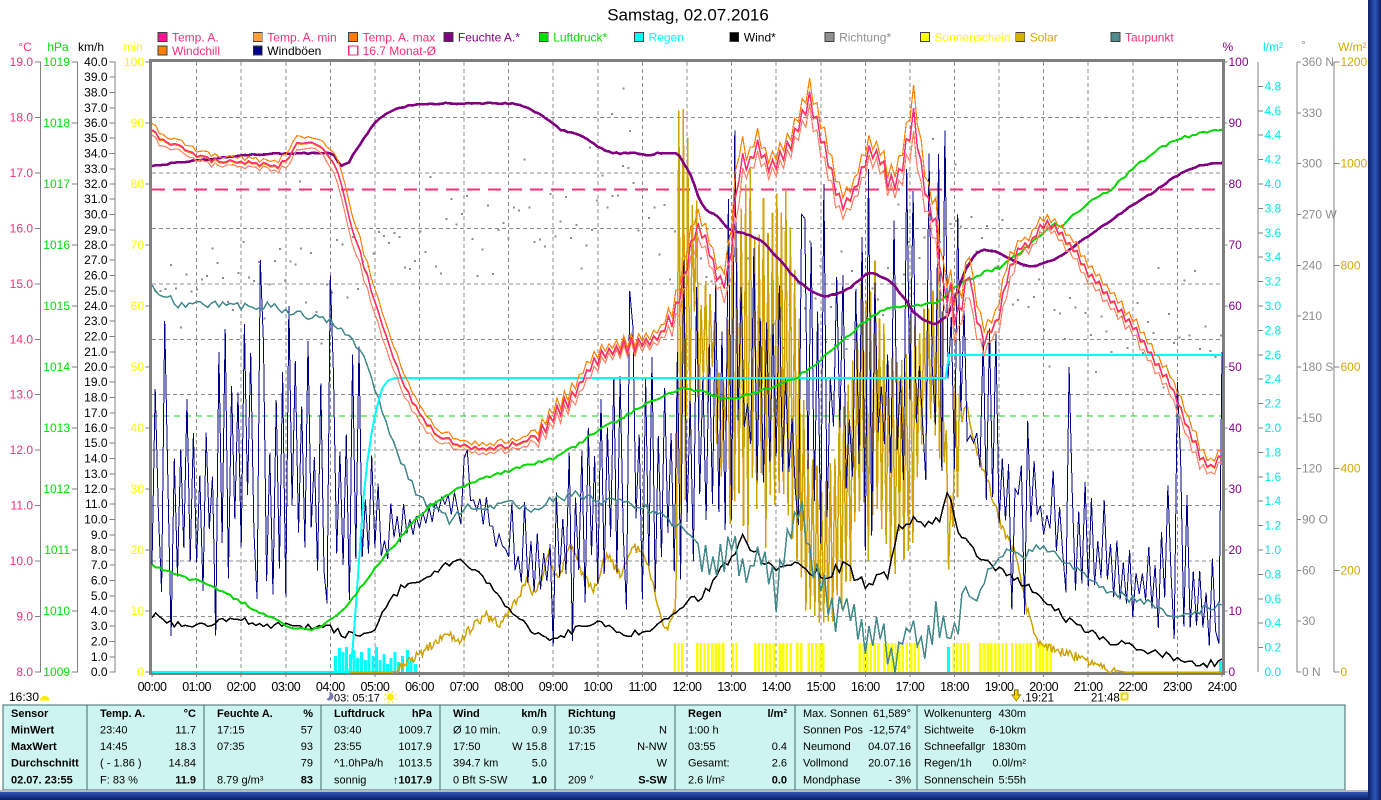  What do you see at coordinates (1311, 672) in the screenshot?
I see `svg-text: 0 N` at bounding box center [1311, 672].